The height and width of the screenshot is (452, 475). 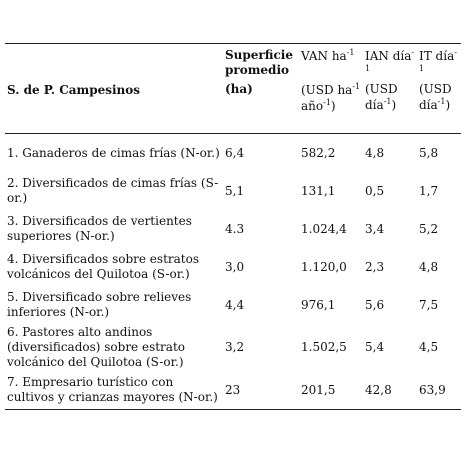 I want to click on cell: 7,5, so click(x=429, y=304).